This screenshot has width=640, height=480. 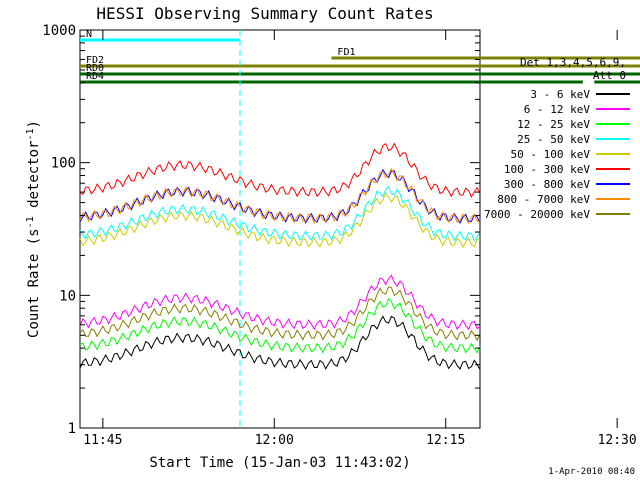 What do you see at coordinates (95, 60) in the screenshot?
I see `flag-label: FD2` at bounding box center [95, 60].